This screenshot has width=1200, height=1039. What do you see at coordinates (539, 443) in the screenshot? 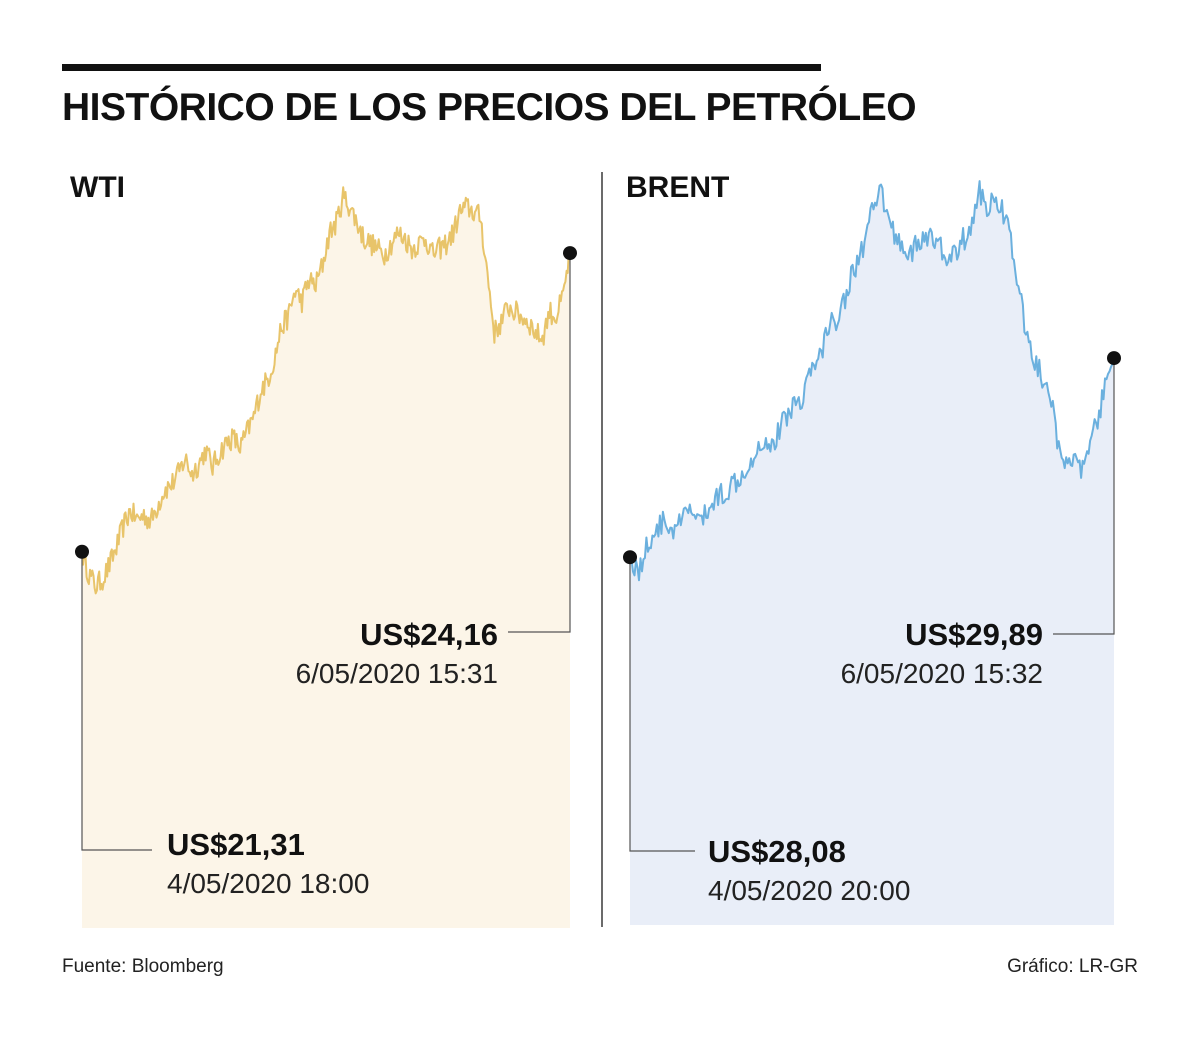
I see `wti-end-leader` at bounding box center [539, 443].